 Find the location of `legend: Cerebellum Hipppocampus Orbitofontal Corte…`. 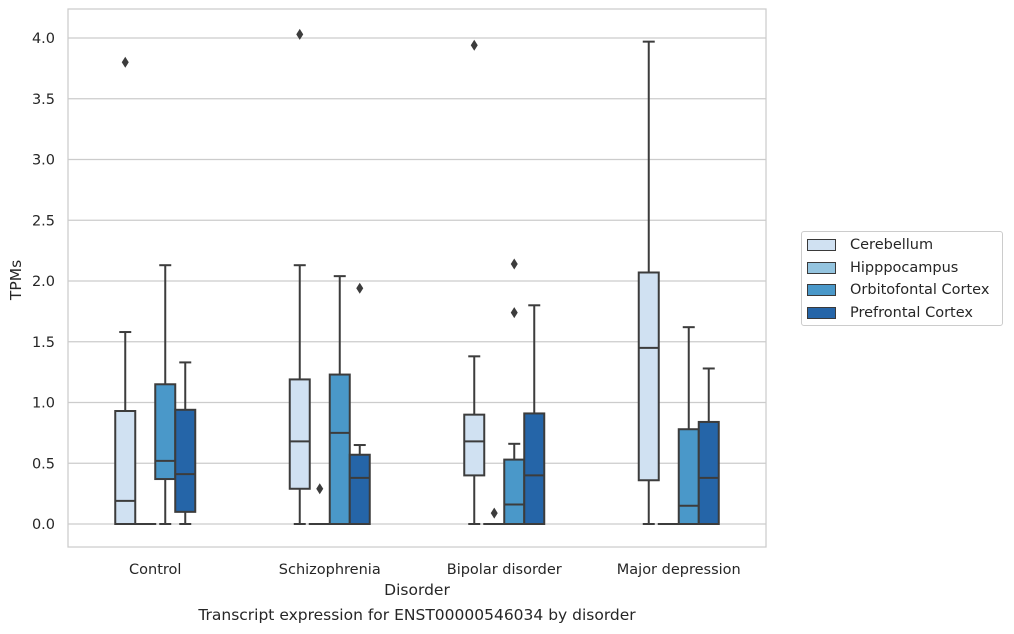

legend: Cerebellum Hipppocampus Orbitofontal Corte… is located at coordinates (902, 278).